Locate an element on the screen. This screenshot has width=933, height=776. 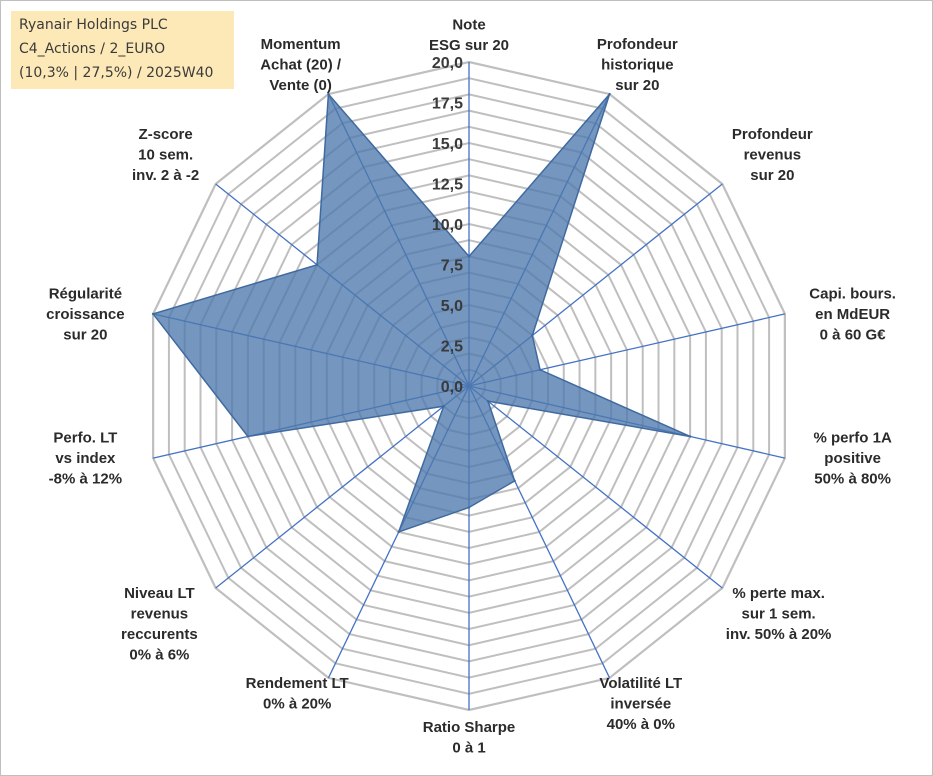
radar-axis-label-line: Z-score is located at coordinates (166, 134).